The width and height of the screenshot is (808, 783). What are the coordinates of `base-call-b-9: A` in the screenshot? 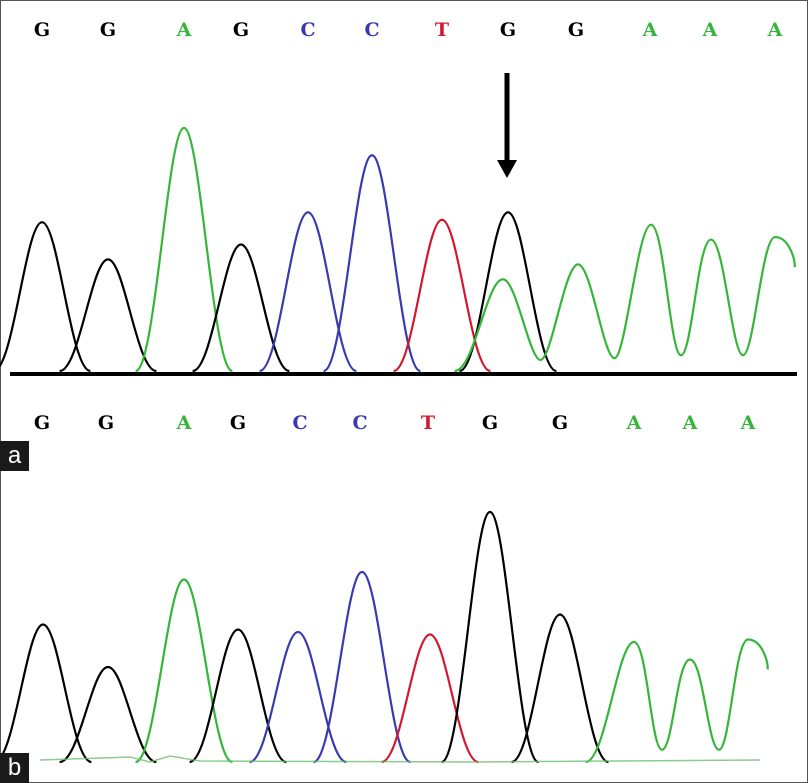 It's located at (634, 423).